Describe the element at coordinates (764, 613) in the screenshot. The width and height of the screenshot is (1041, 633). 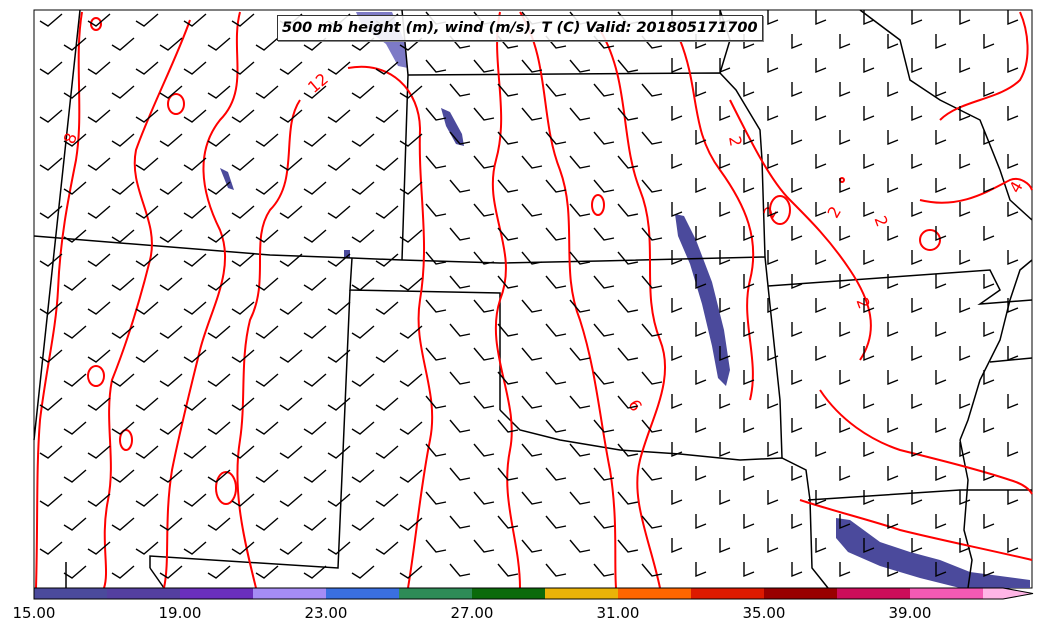
I see `colorbar-tick-label: 35.00` at that location.